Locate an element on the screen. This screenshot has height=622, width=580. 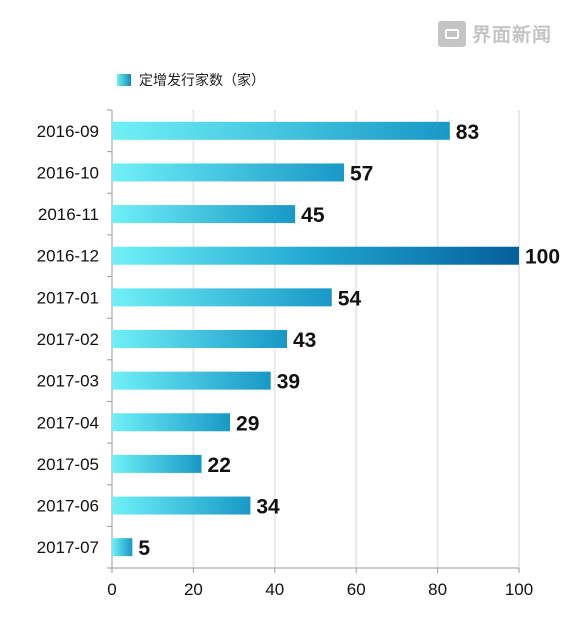
chart-legend: 定增发行家数（家） is located at coordinates (191, 80).